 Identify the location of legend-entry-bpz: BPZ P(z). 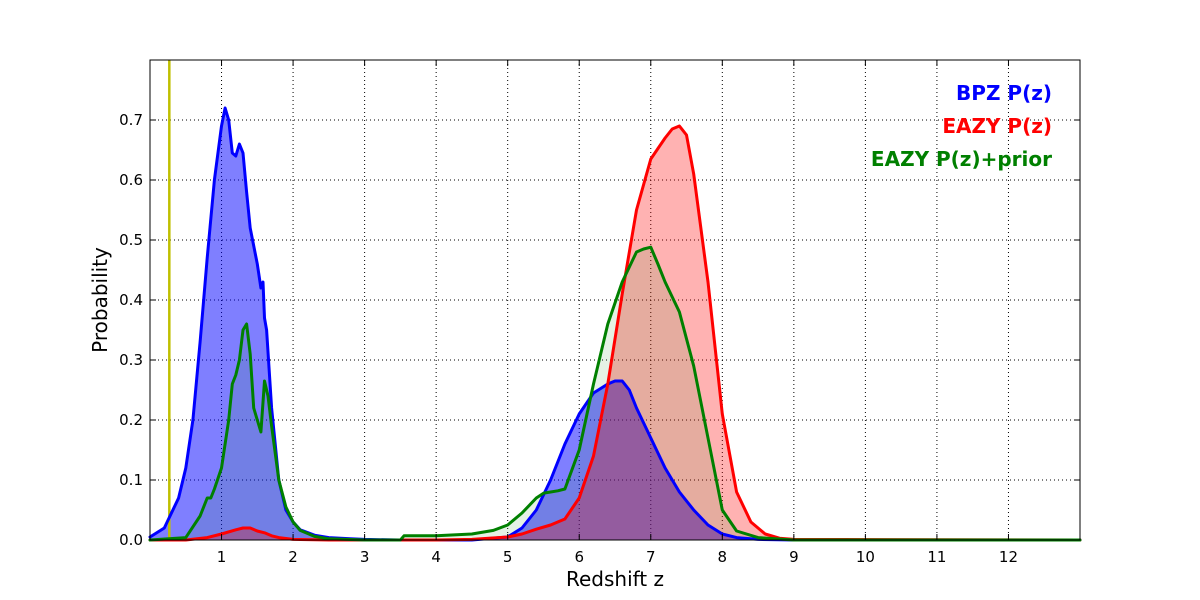
(1004, 93).